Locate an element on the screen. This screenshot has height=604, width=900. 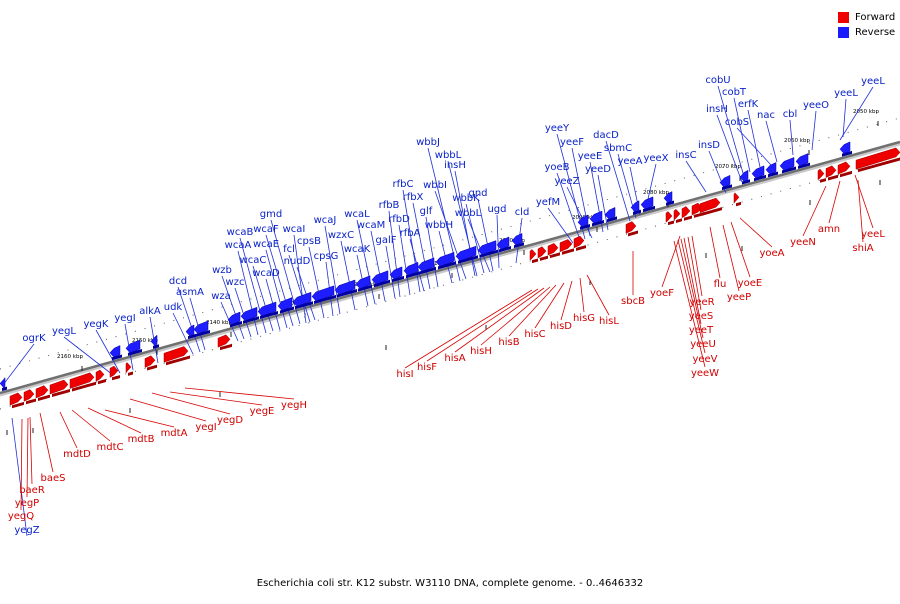
forward-gene-label: shiA is located at coordinates (862, 248).